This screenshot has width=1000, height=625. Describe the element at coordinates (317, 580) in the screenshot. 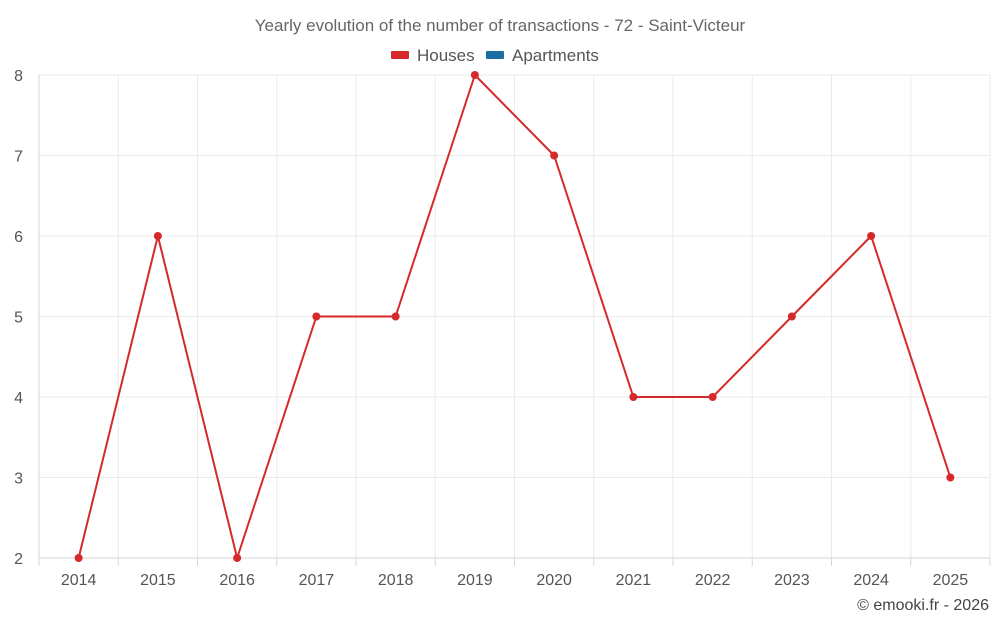

I see `x-tick-label: 2017` at that location.